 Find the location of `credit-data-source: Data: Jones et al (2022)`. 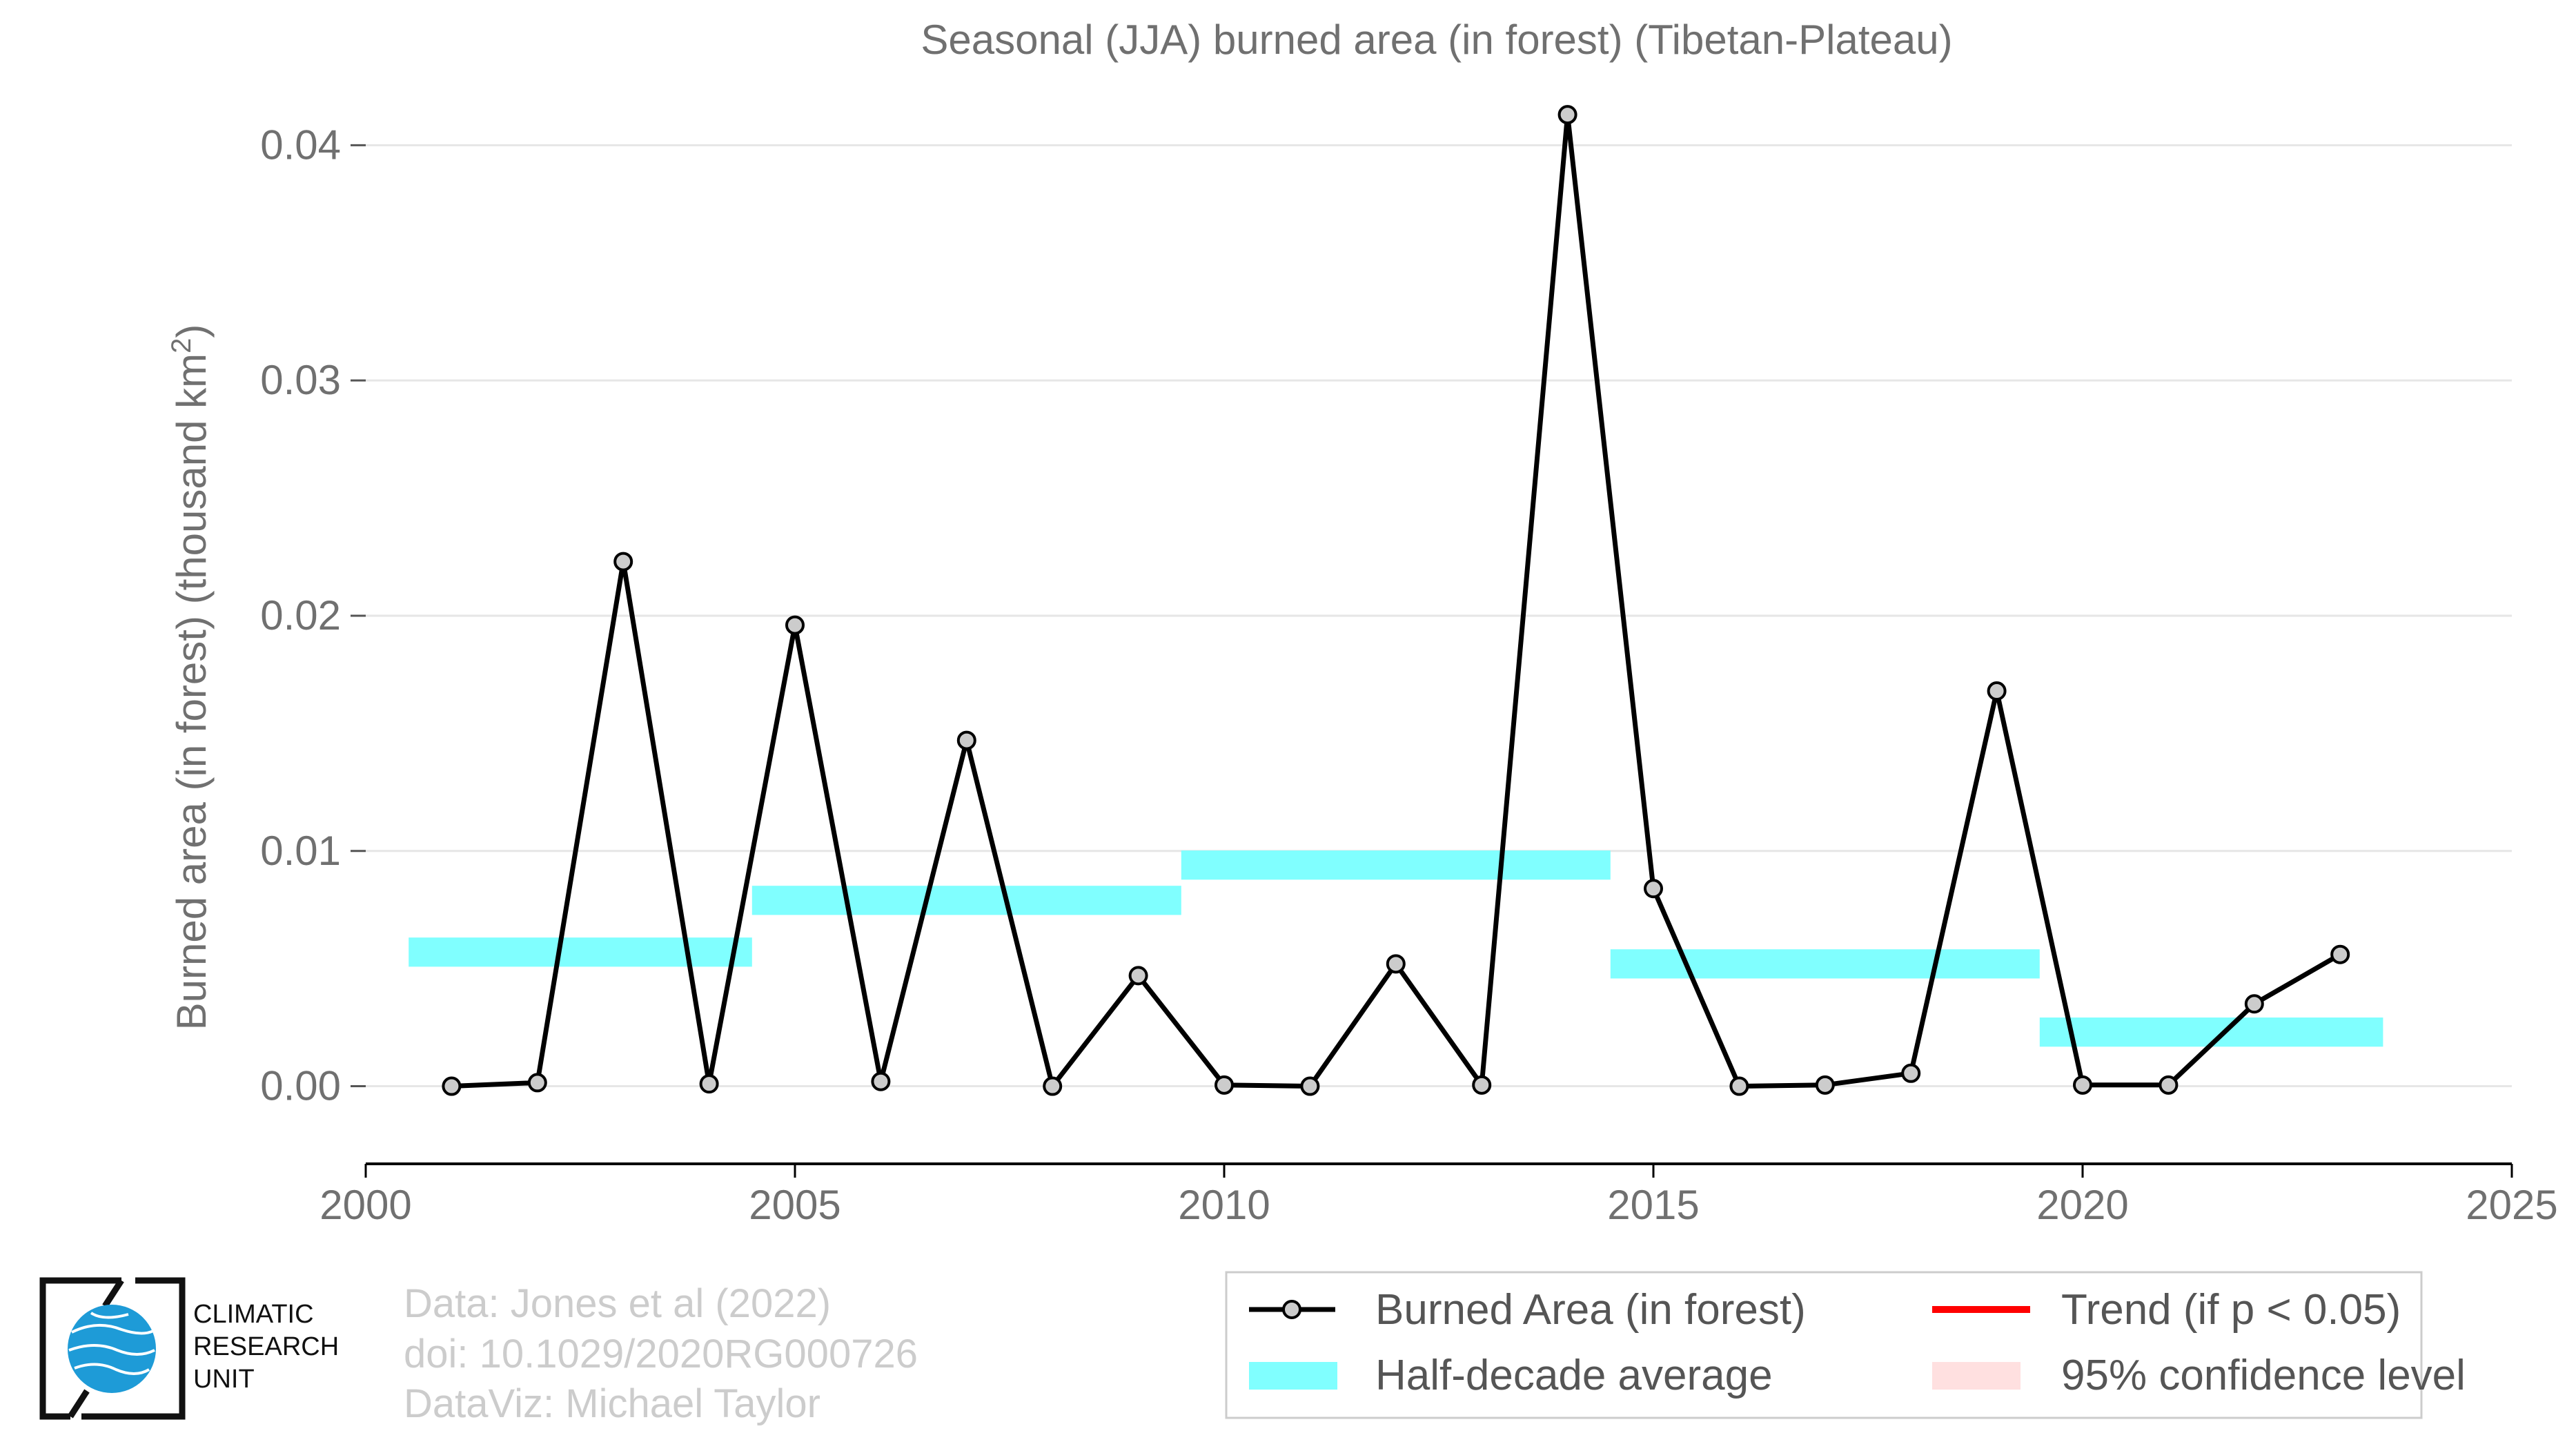

credit-data-source: Data: Jones et al (2022) is located at coordinates (617, 1304).